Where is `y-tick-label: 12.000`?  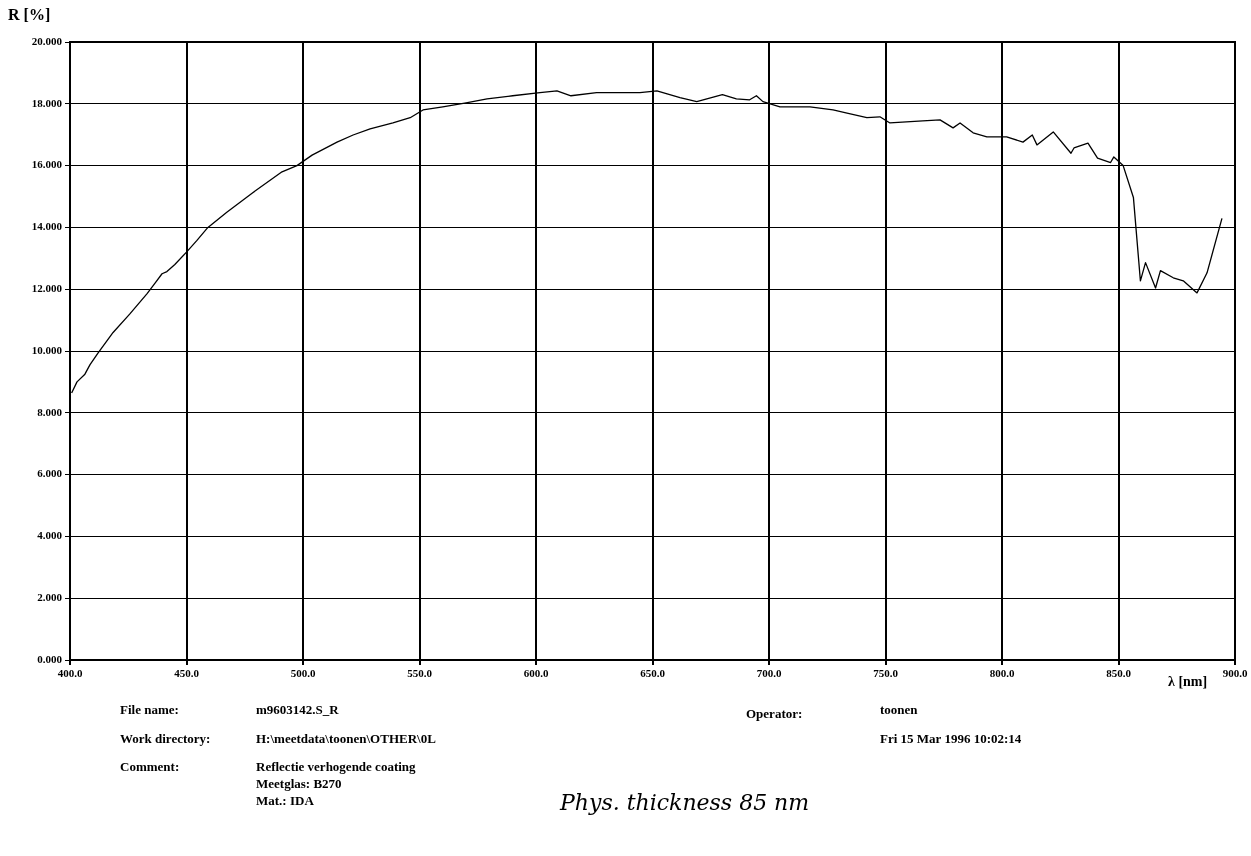 y-tick-label: 12.000 is located at coordinates (47, 288).